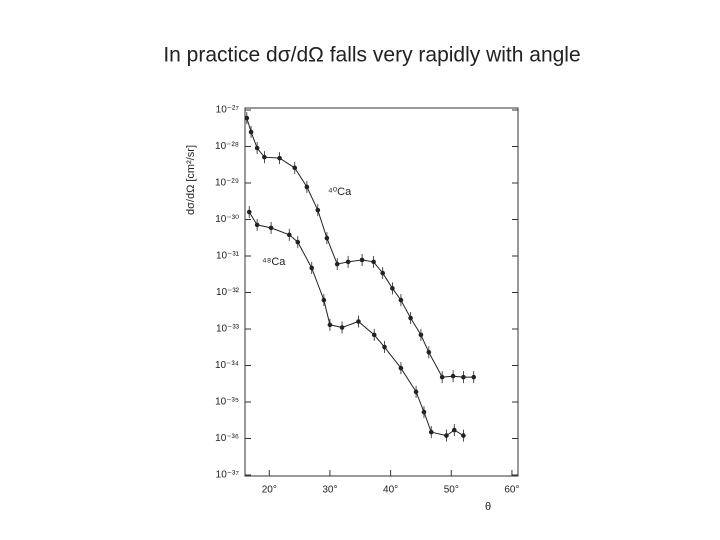 The image size is (720, 540). Describe the element at coordinates (488, 507) in the screenshot. I see `x-axis-label: θ` at that location.